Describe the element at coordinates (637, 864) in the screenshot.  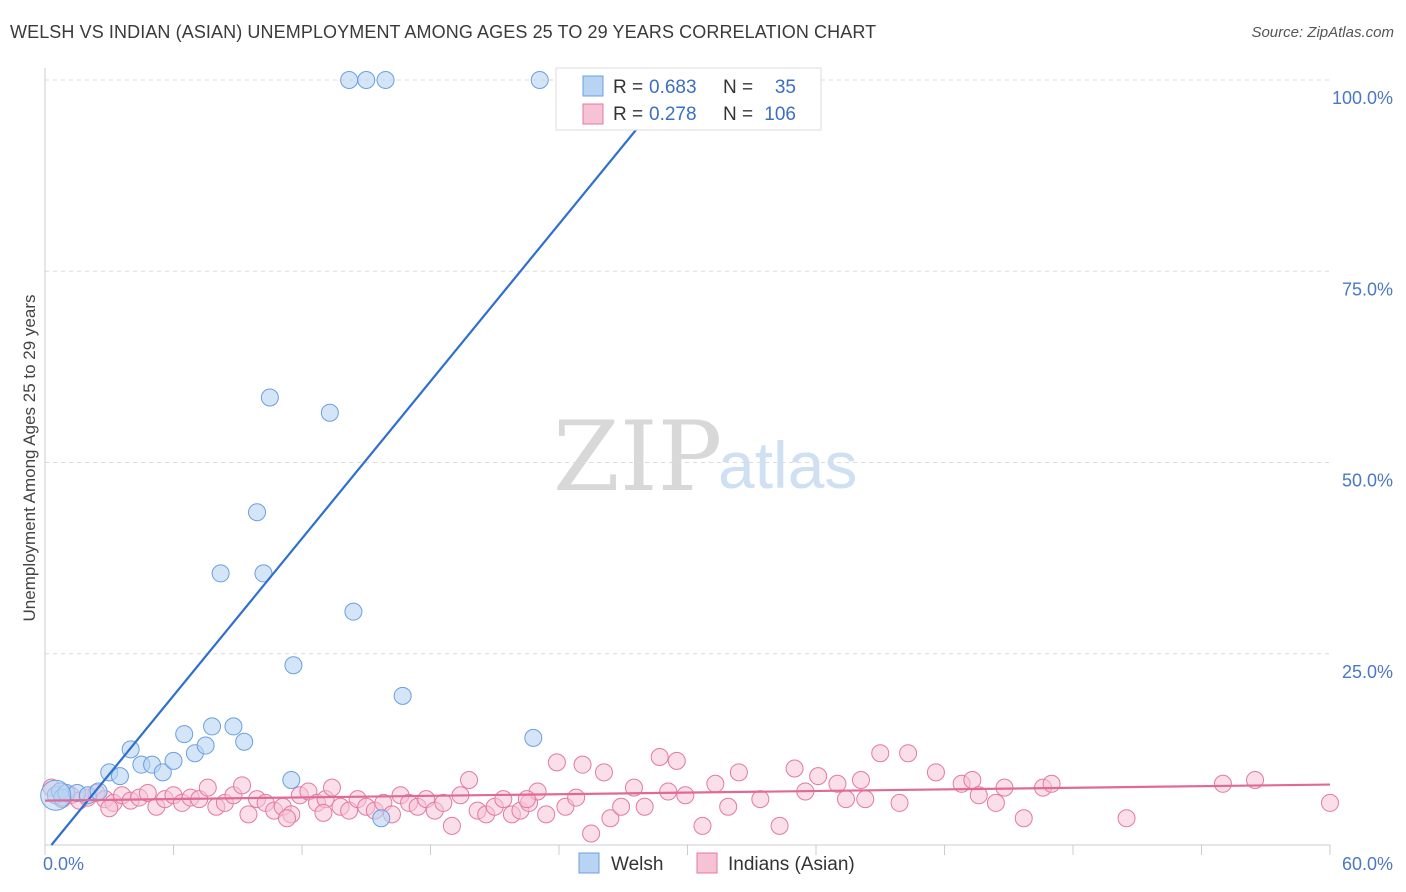
I see `bottom-legend-welsh-label: Welsh` at that location.